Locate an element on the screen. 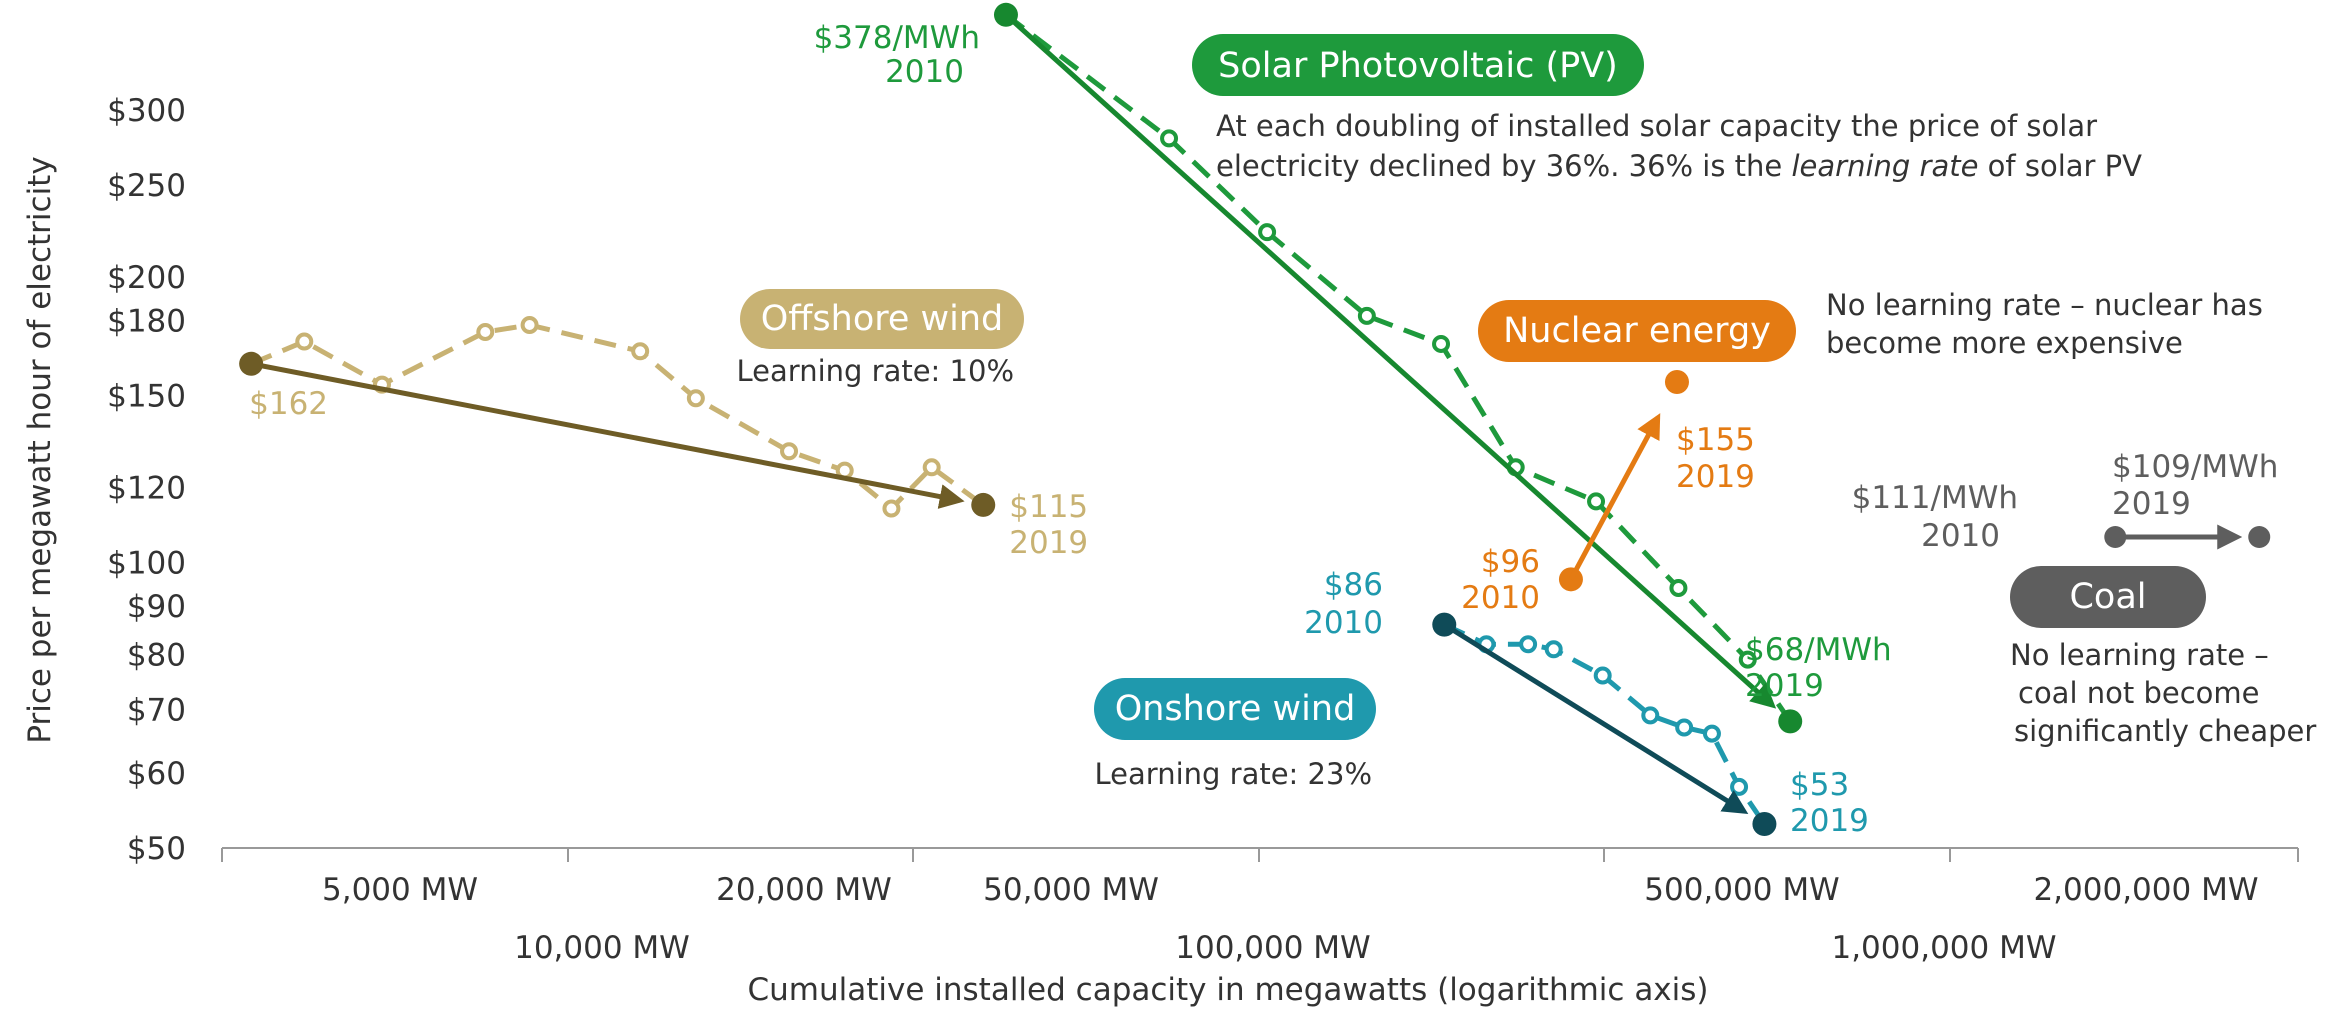 The width and height of the screenshot is (2336, 1036). note-text: electricity declined by 36%. 36% is the is located at coordinates (1504, 166).